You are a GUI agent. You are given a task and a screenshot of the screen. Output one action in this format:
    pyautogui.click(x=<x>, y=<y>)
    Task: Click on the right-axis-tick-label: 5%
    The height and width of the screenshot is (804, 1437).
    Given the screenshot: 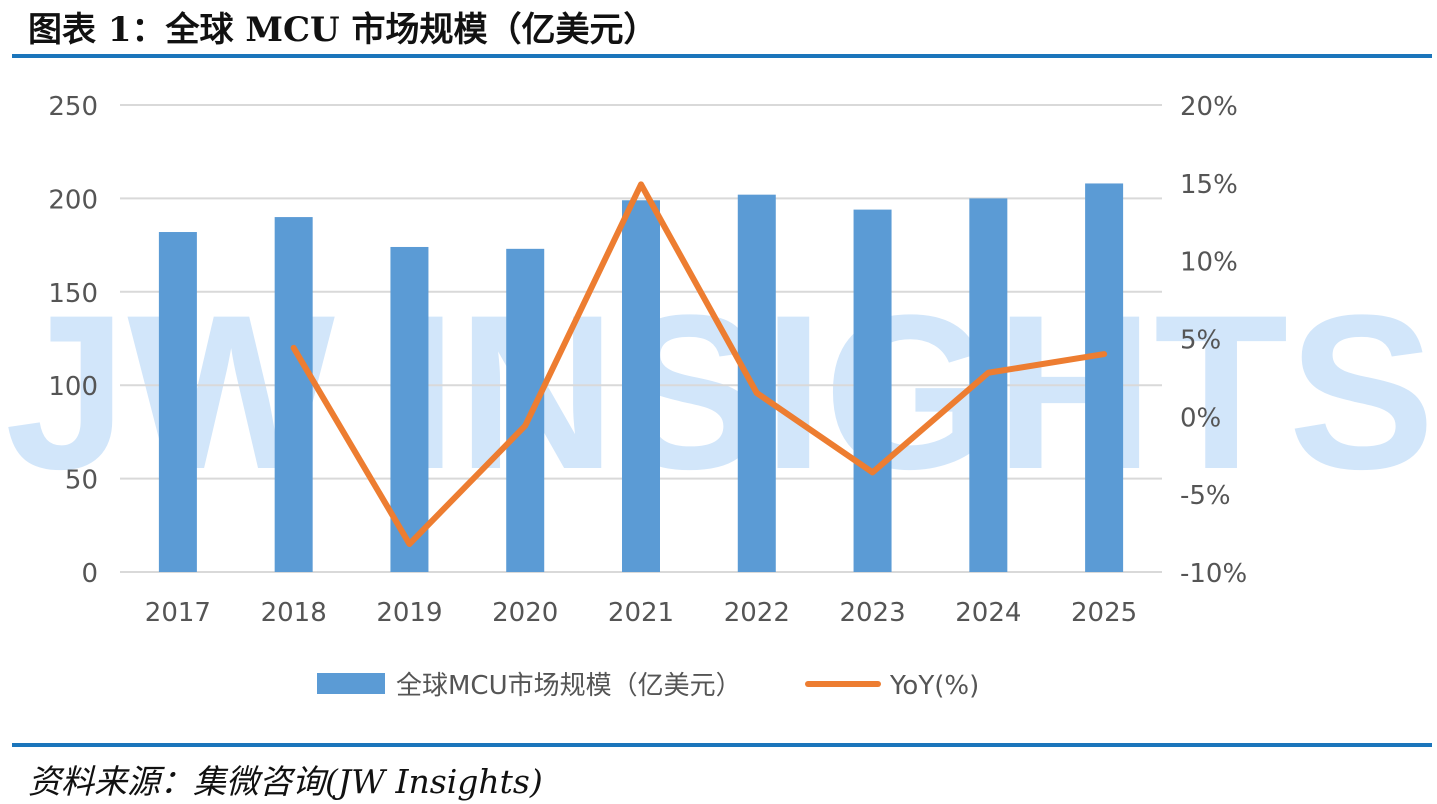 What is the action you would take?
    pyautogui.click(x=1200, y=341)
    